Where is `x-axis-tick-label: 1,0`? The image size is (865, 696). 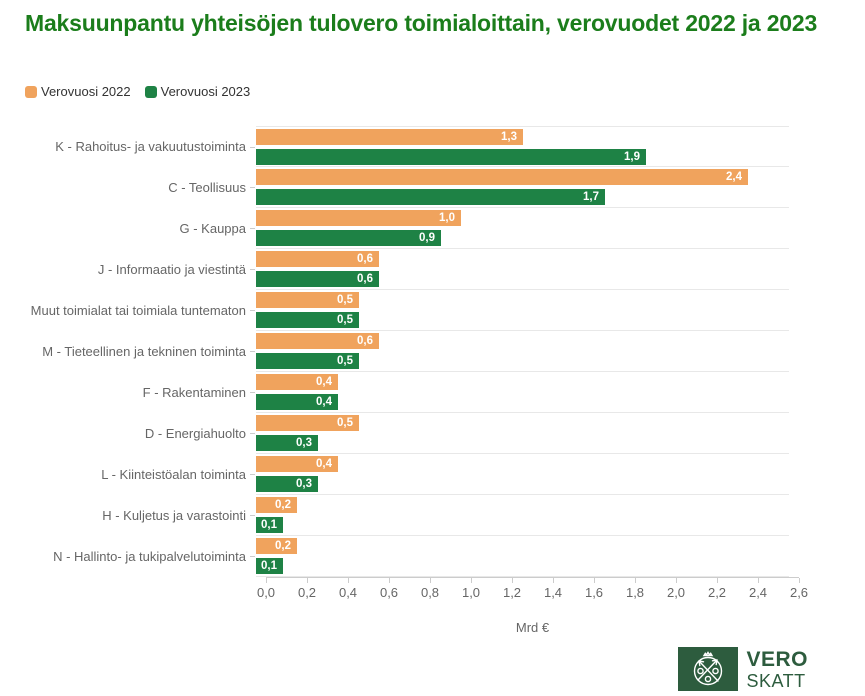 x-axis-tick-label: 1,0 is located at coordinates (471, 592).